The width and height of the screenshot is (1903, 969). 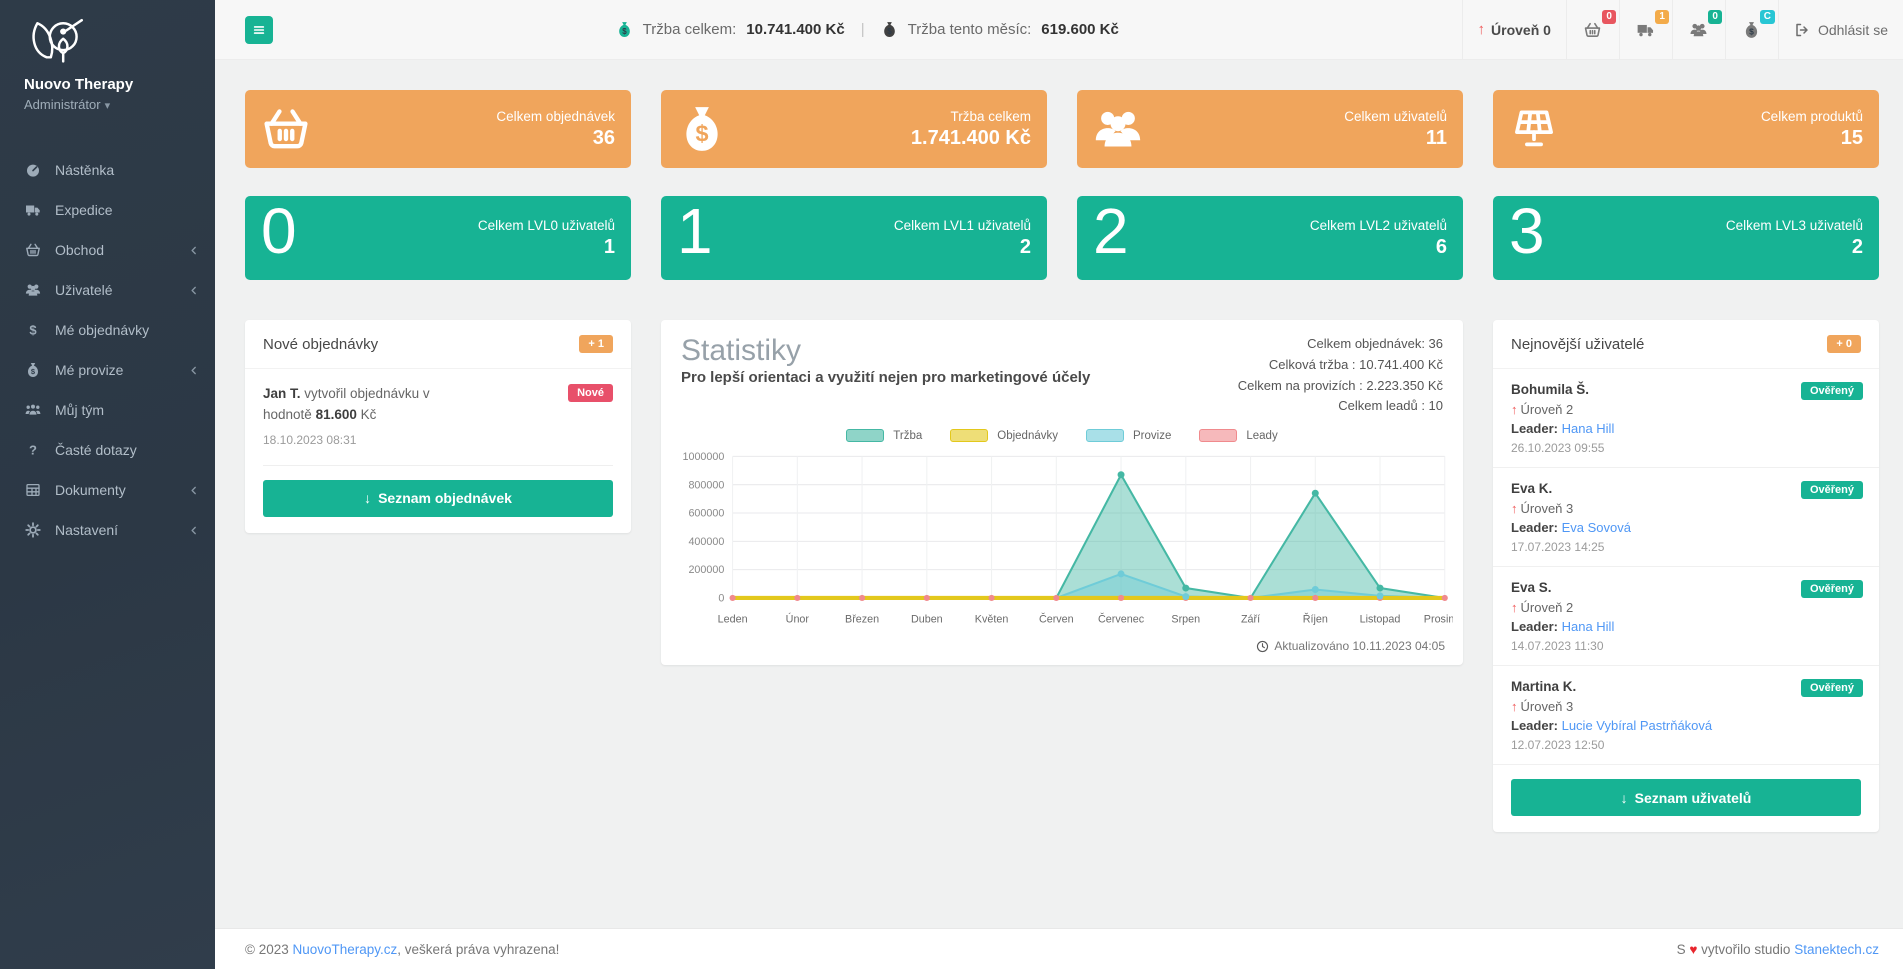 What do you see at coordinates (107, 330) in the screenshot?
I see `sidebar-item-me-objednavky: $ Mé objednávky` at bounding box center [107, 330].